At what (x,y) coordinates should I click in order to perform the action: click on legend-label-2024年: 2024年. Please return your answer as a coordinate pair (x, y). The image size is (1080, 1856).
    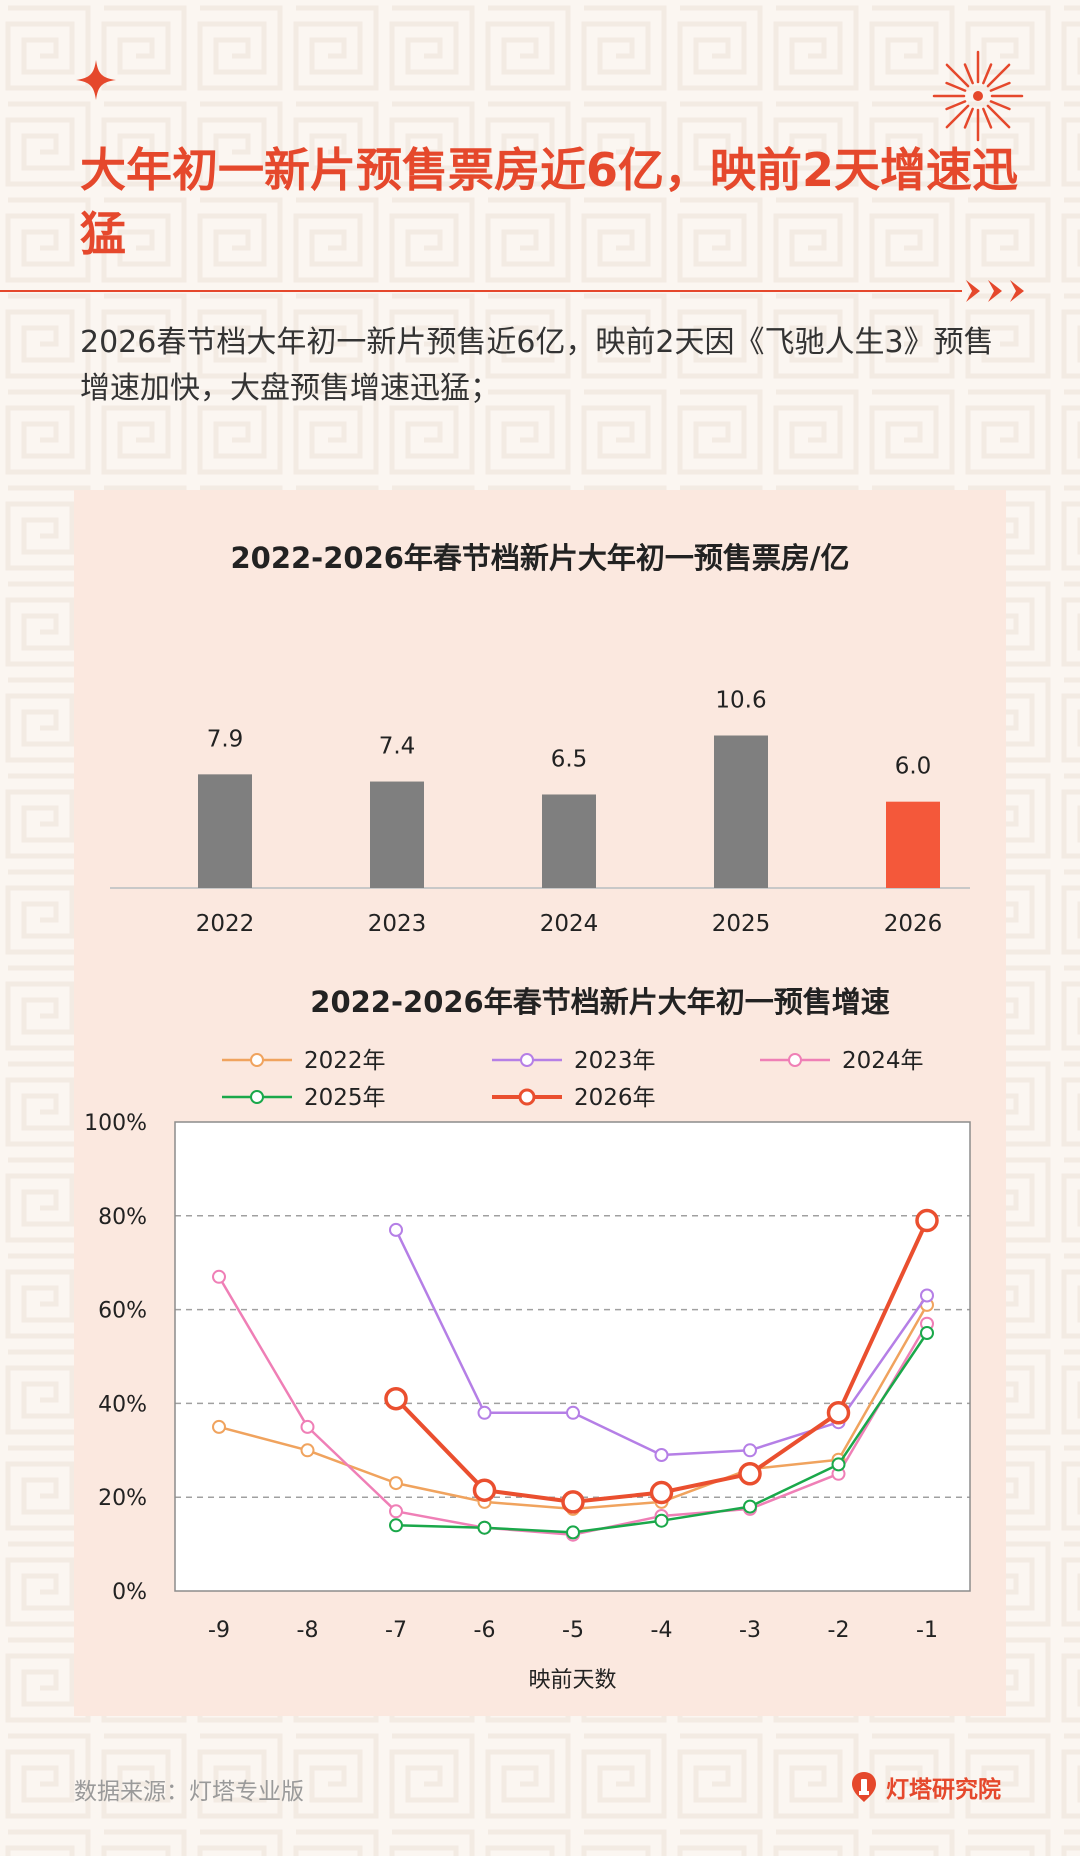
    Looking at the image, I should click on (883, 1061).